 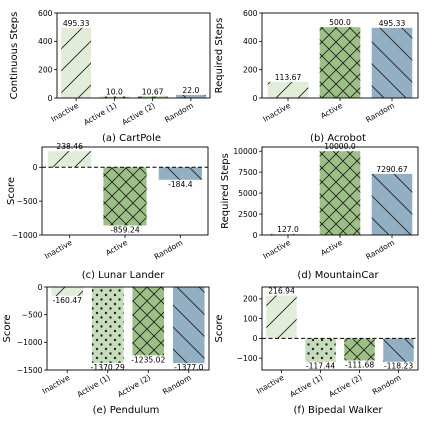 What do you see at coordinates (30, 370) in the screenshot?
I see `y-tick-label: −1500` at bounding box center [30, 370].